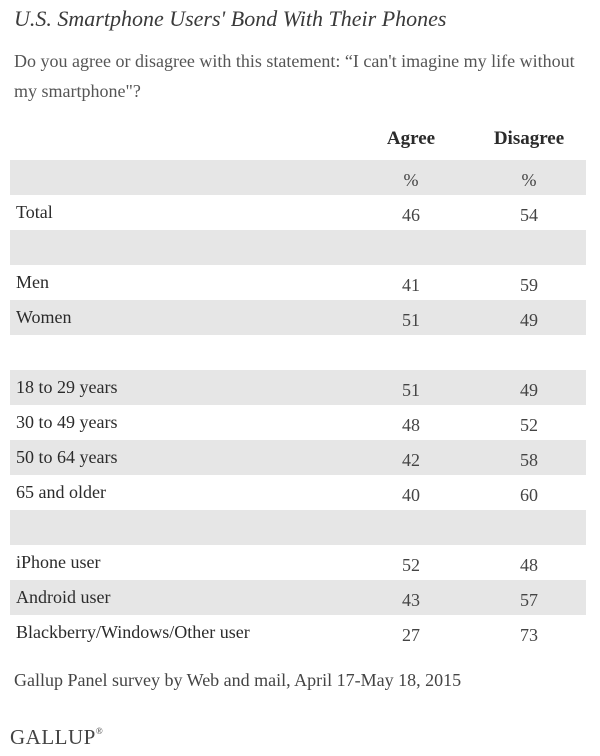 This screenshot has height=756, width=600. What do you see at coordinates (529, 285) in the screenshot?
I see `disagree-value: 59` at bounding box center [529, 285].